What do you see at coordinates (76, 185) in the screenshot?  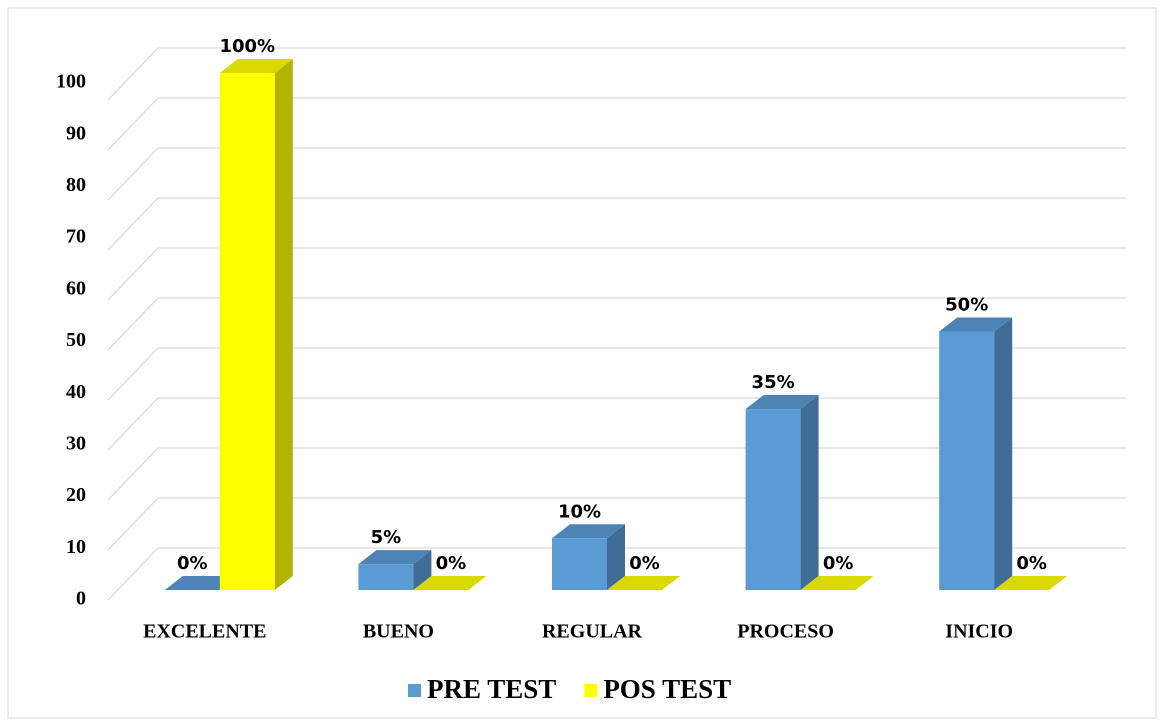 I see `y-tick-label: 80` at bounding box center [76, 185].